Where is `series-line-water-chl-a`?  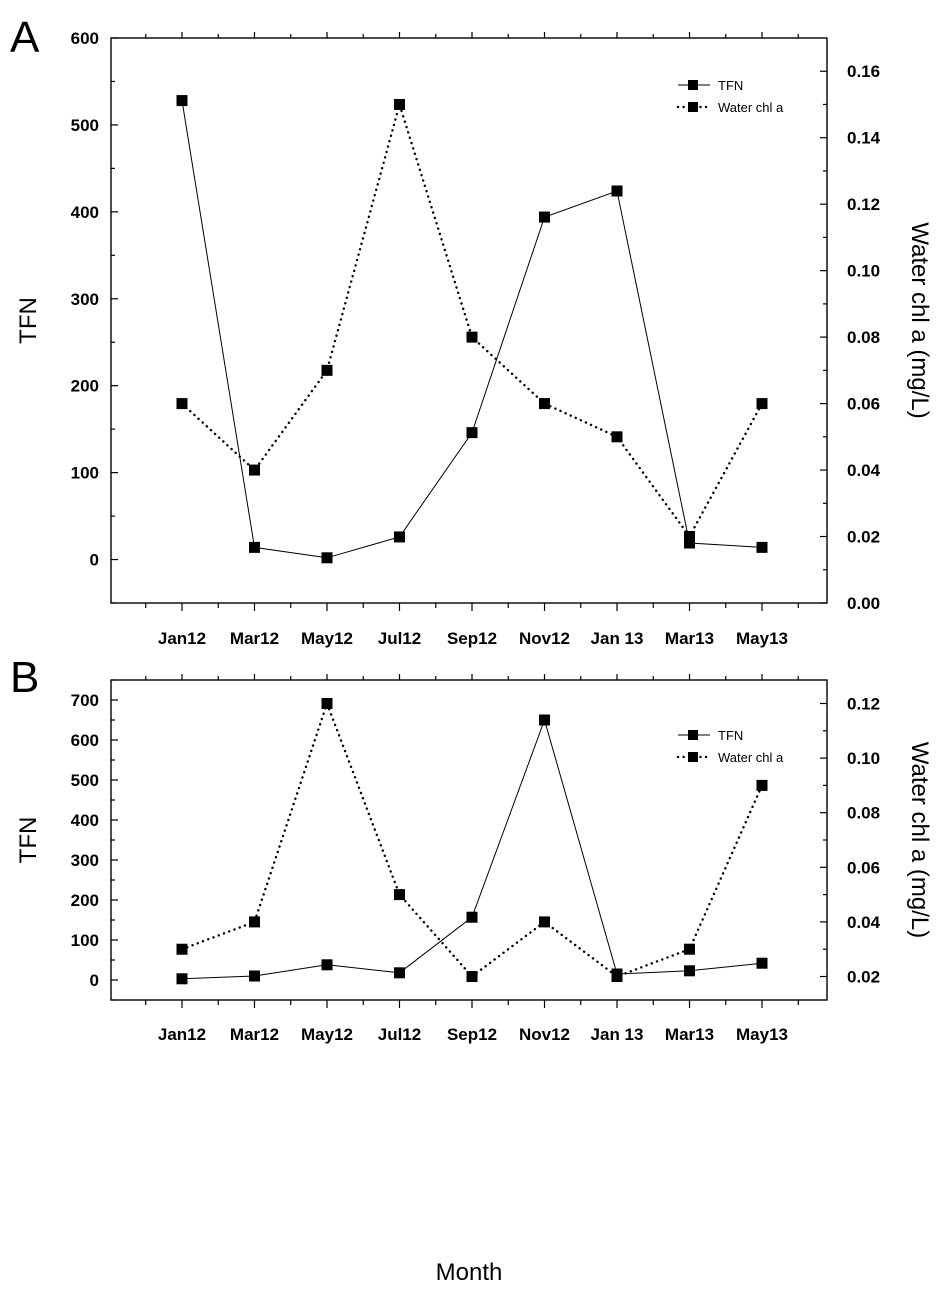
series-line-water-chl-a is located at coordinates (472, 839).